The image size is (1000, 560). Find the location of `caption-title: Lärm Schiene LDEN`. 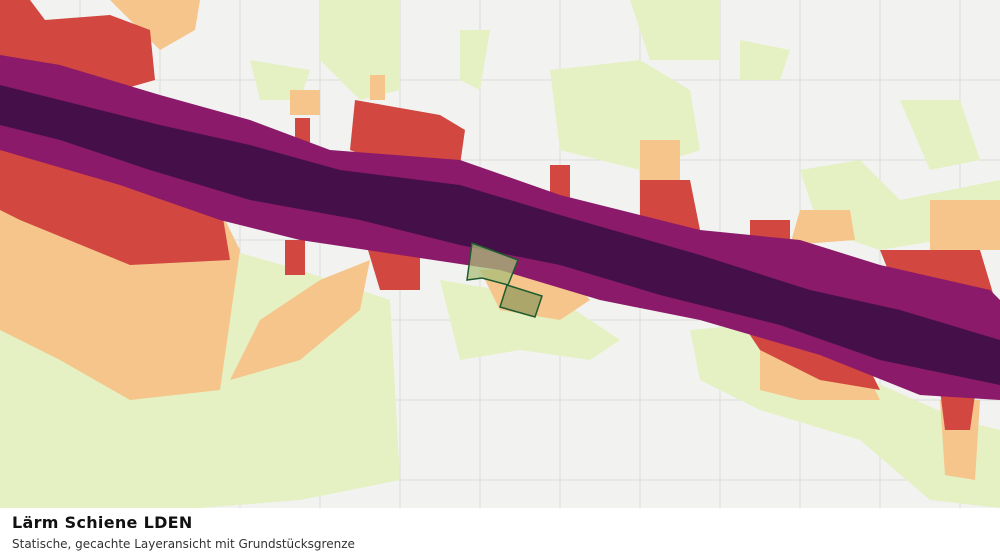

caption-title: Lärm Schiene LDEN is located at coordinates (102, 522).